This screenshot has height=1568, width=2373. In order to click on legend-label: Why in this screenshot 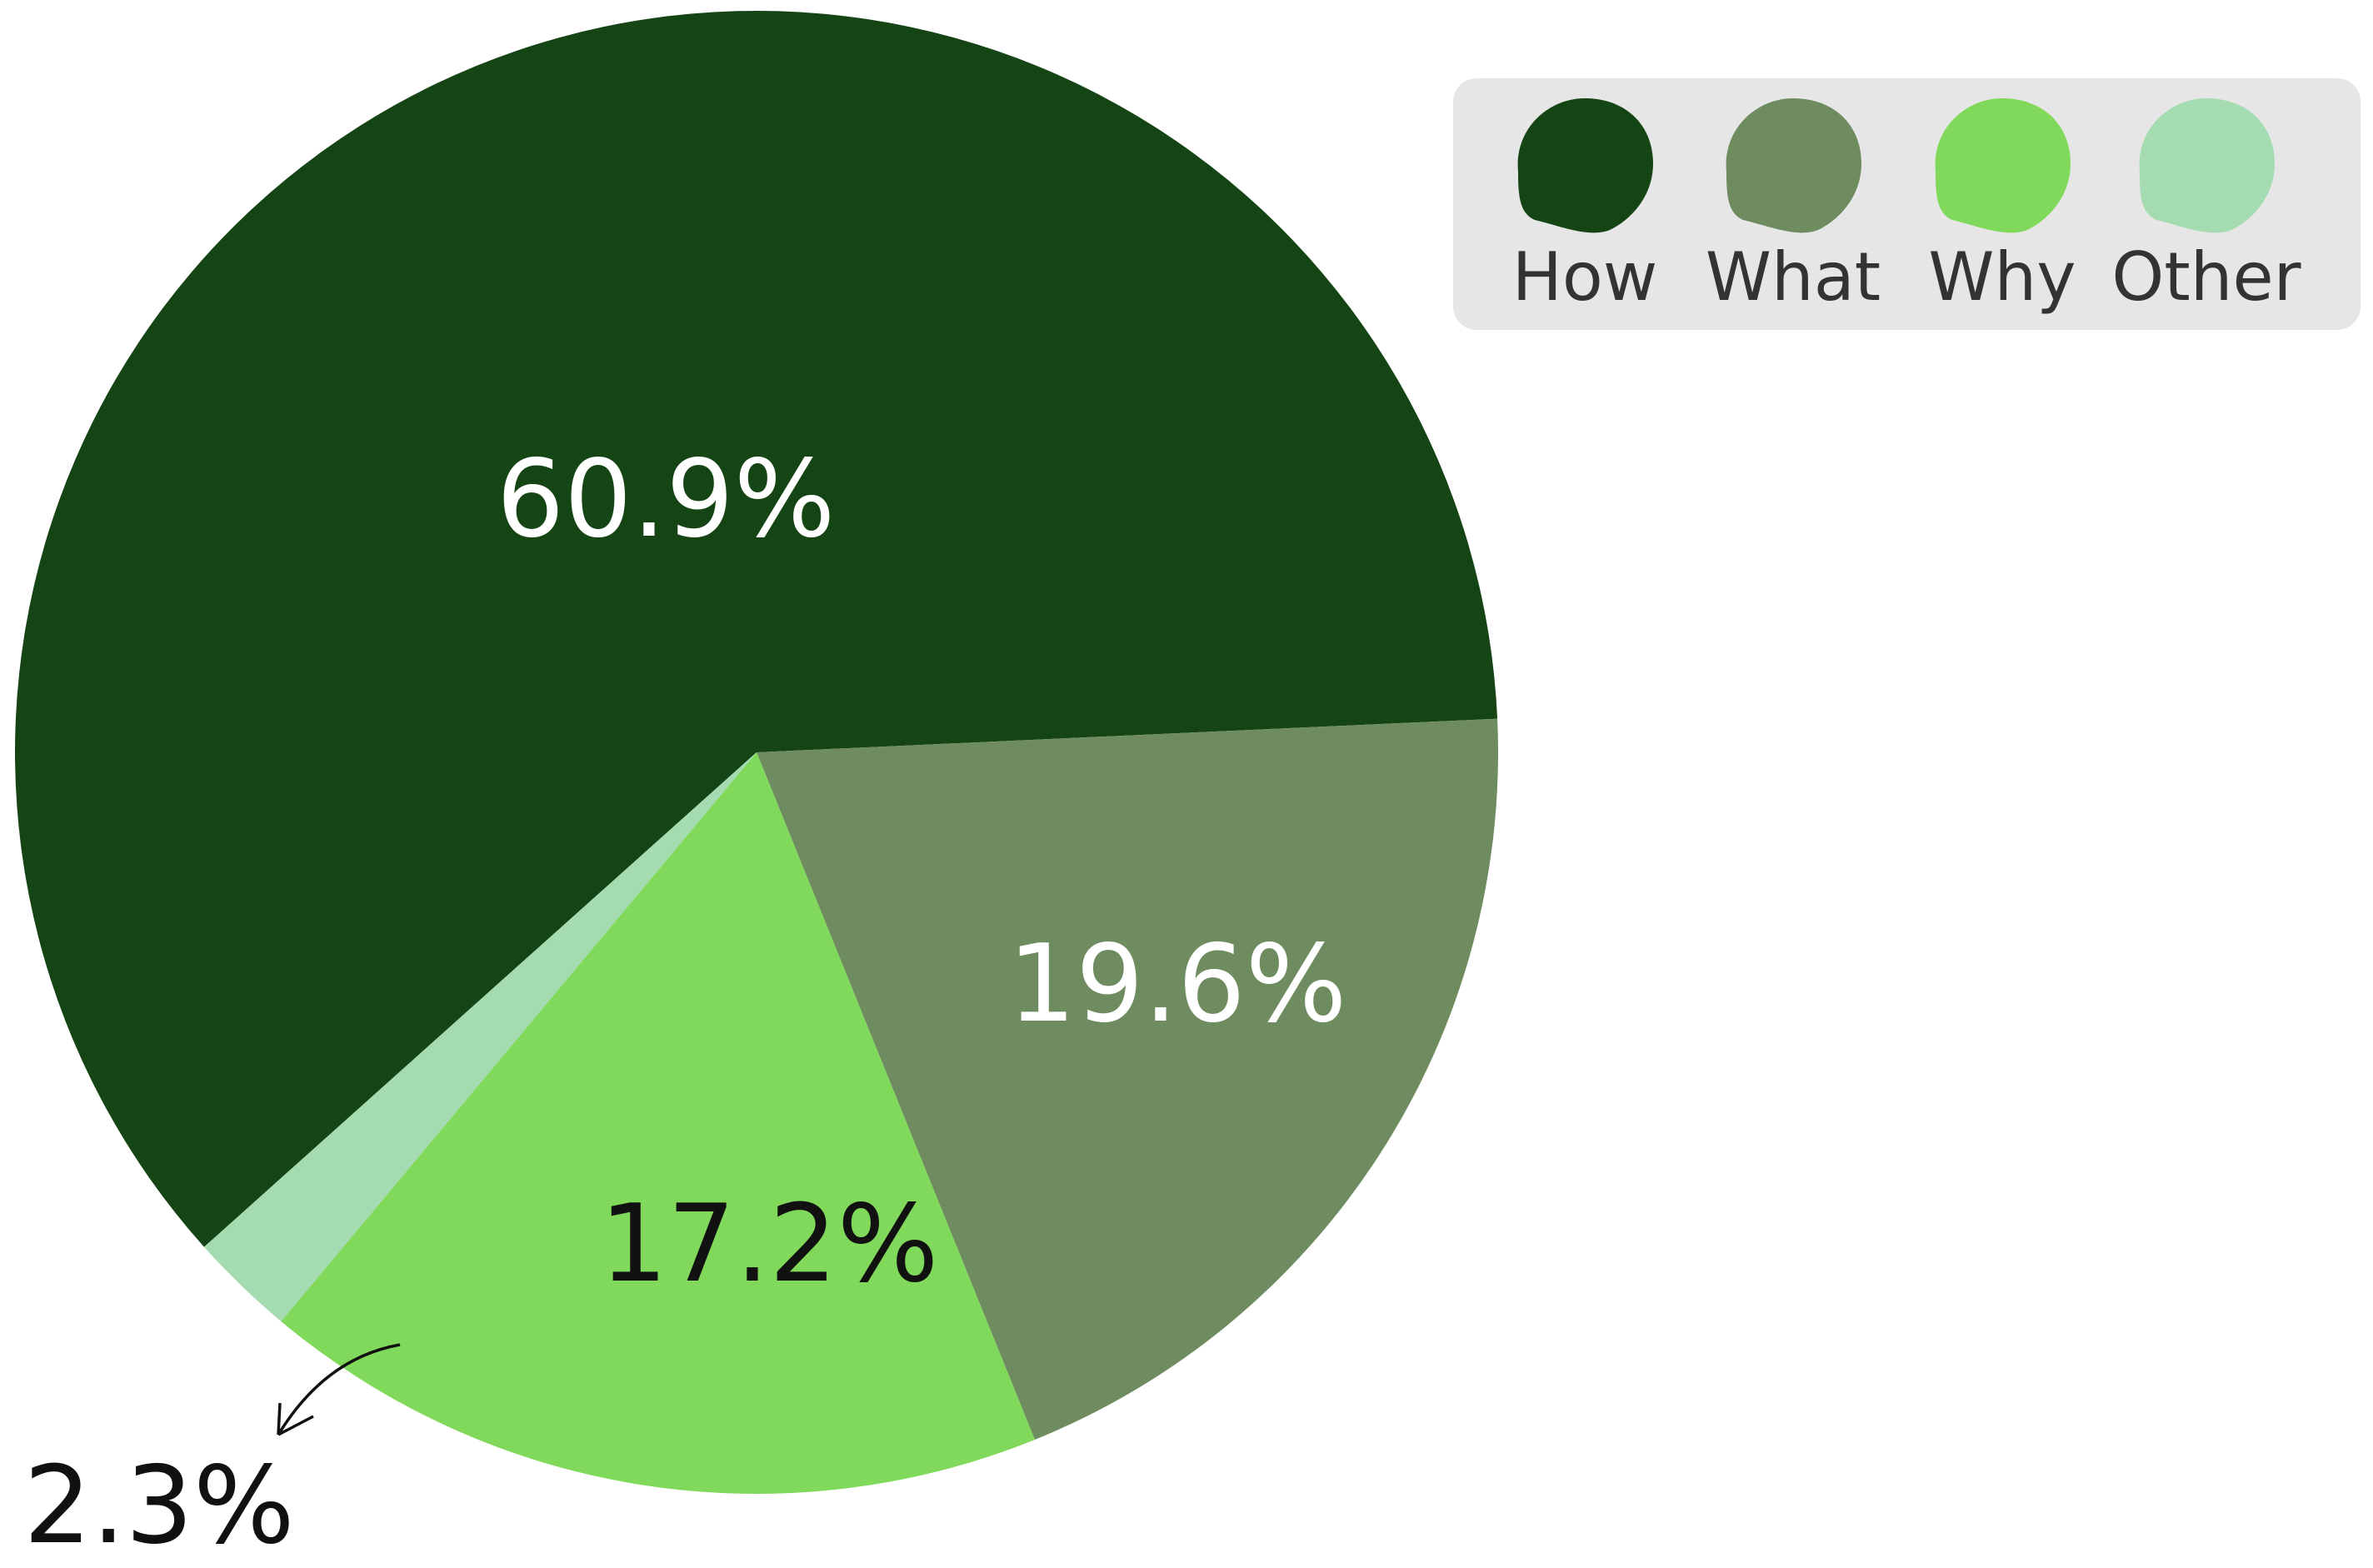, I will do `click(2002, 277)`.